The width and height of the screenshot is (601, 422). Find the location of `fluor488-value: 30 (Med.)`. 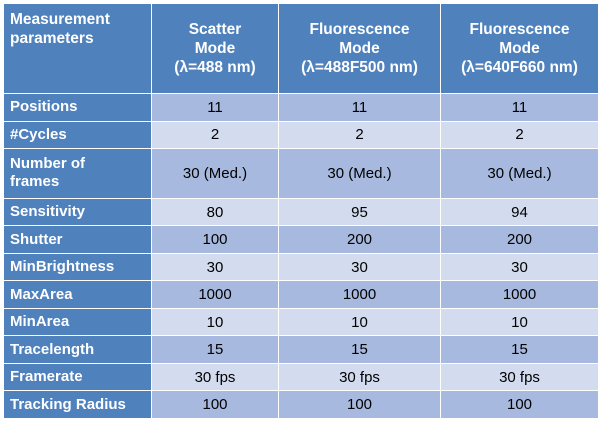

fluor488-value: 30 (Med.) is located at coordinates (359, 173).